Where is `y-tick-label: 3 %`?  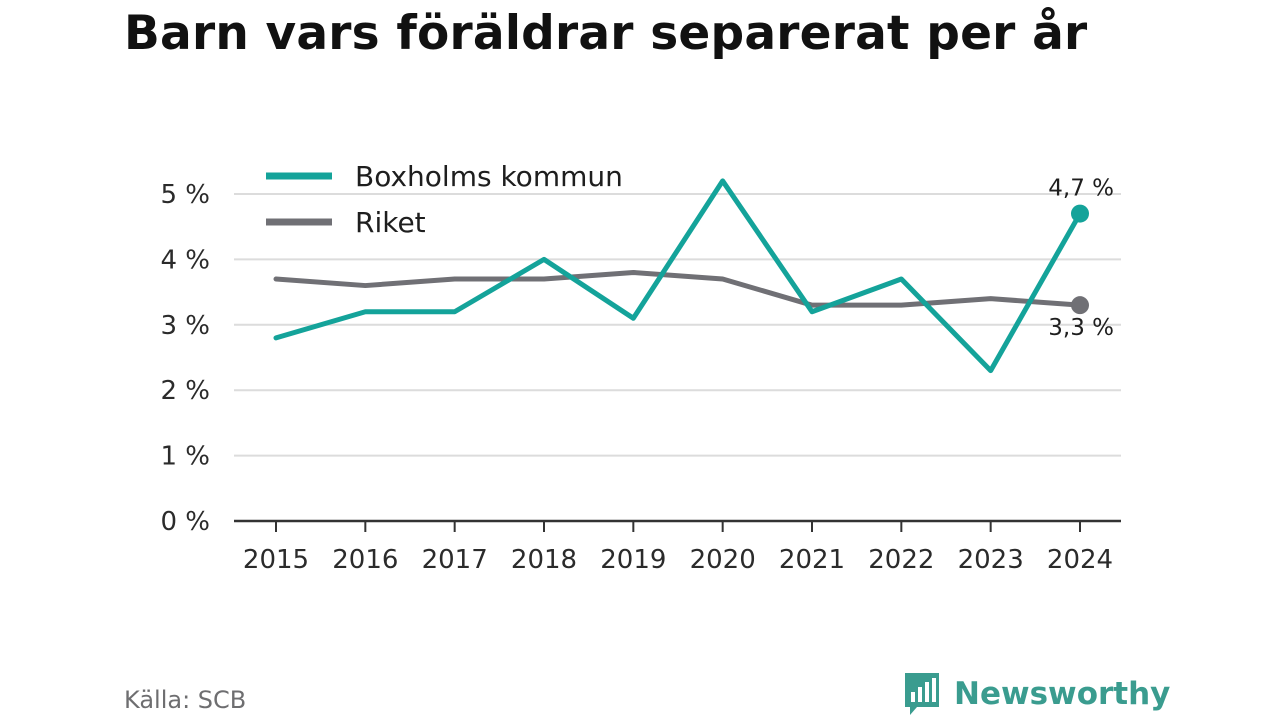 y-tick-label: 3 % is located at coordinates (185, 326).